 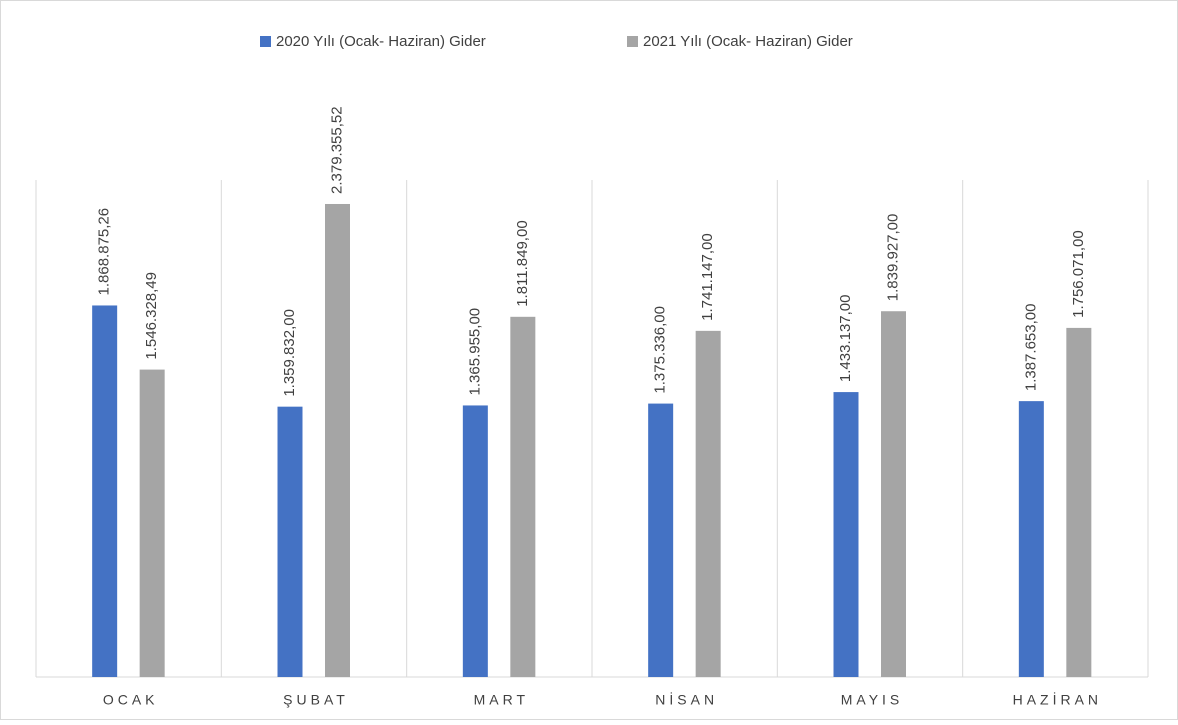 I want to click on x-tick-label: NİSAN, so click(x=686, y=699).